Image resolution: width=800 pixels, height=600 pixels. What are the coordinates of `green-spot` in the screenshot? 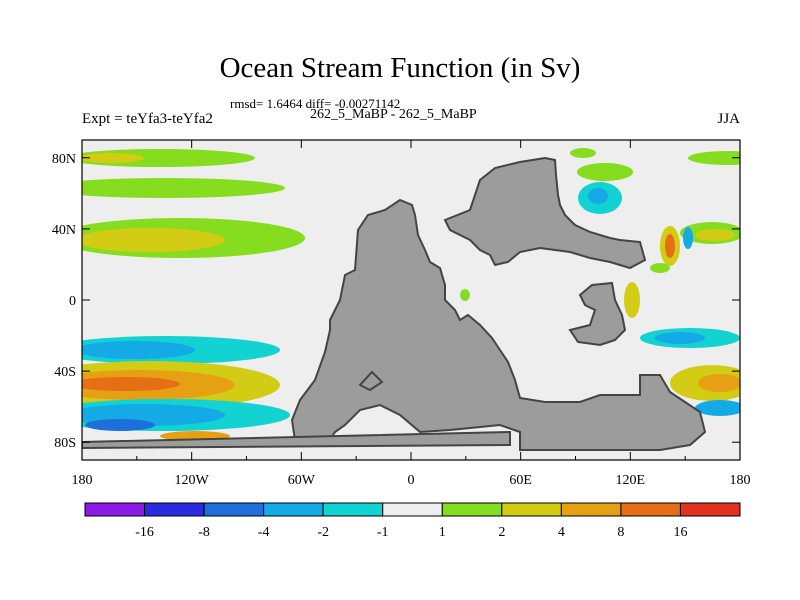 It's located at (660, 268).